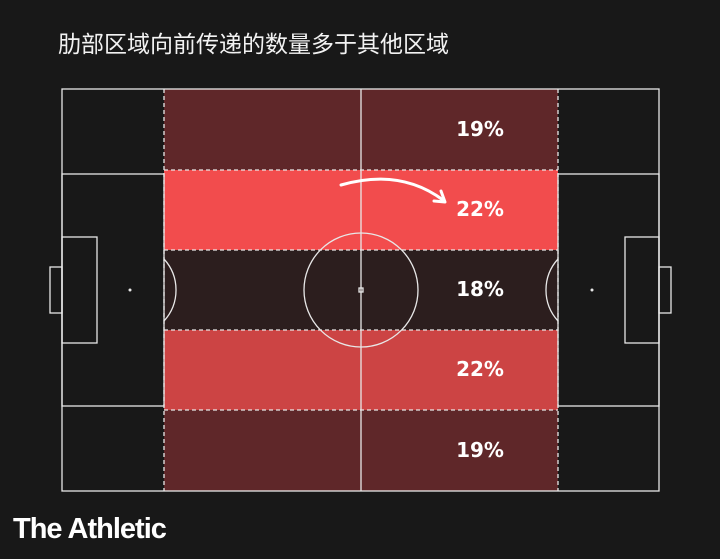  What do you see at coordinates (552, 290) in the screenshot?
I see `right-penalty-arc` at bounding box center [552, 290].